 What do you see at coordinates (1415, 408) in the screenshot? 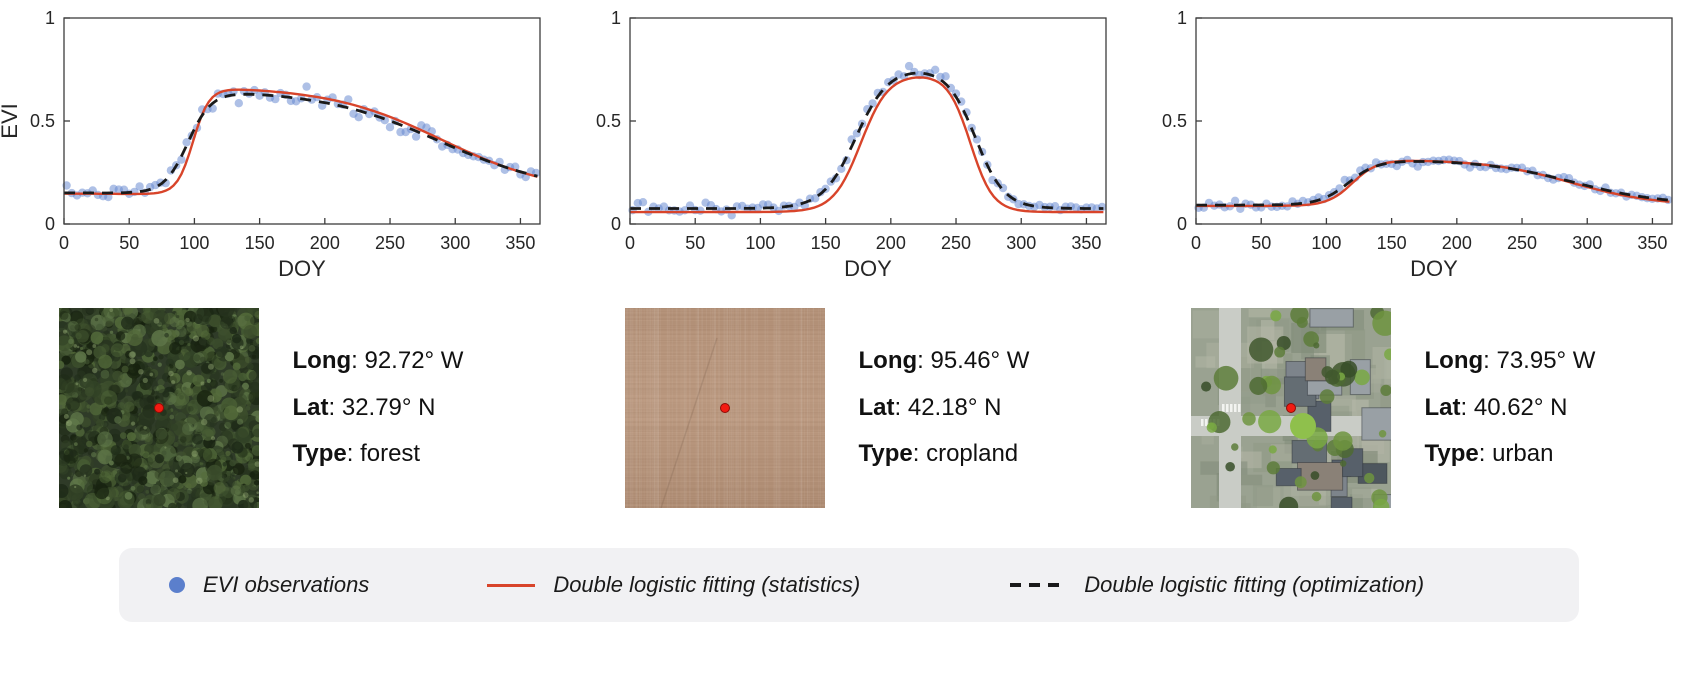
I see `site-urban: Long: 73.95° W Lat: 40.62° N Type: urban` at bounding box center [1415, 408].